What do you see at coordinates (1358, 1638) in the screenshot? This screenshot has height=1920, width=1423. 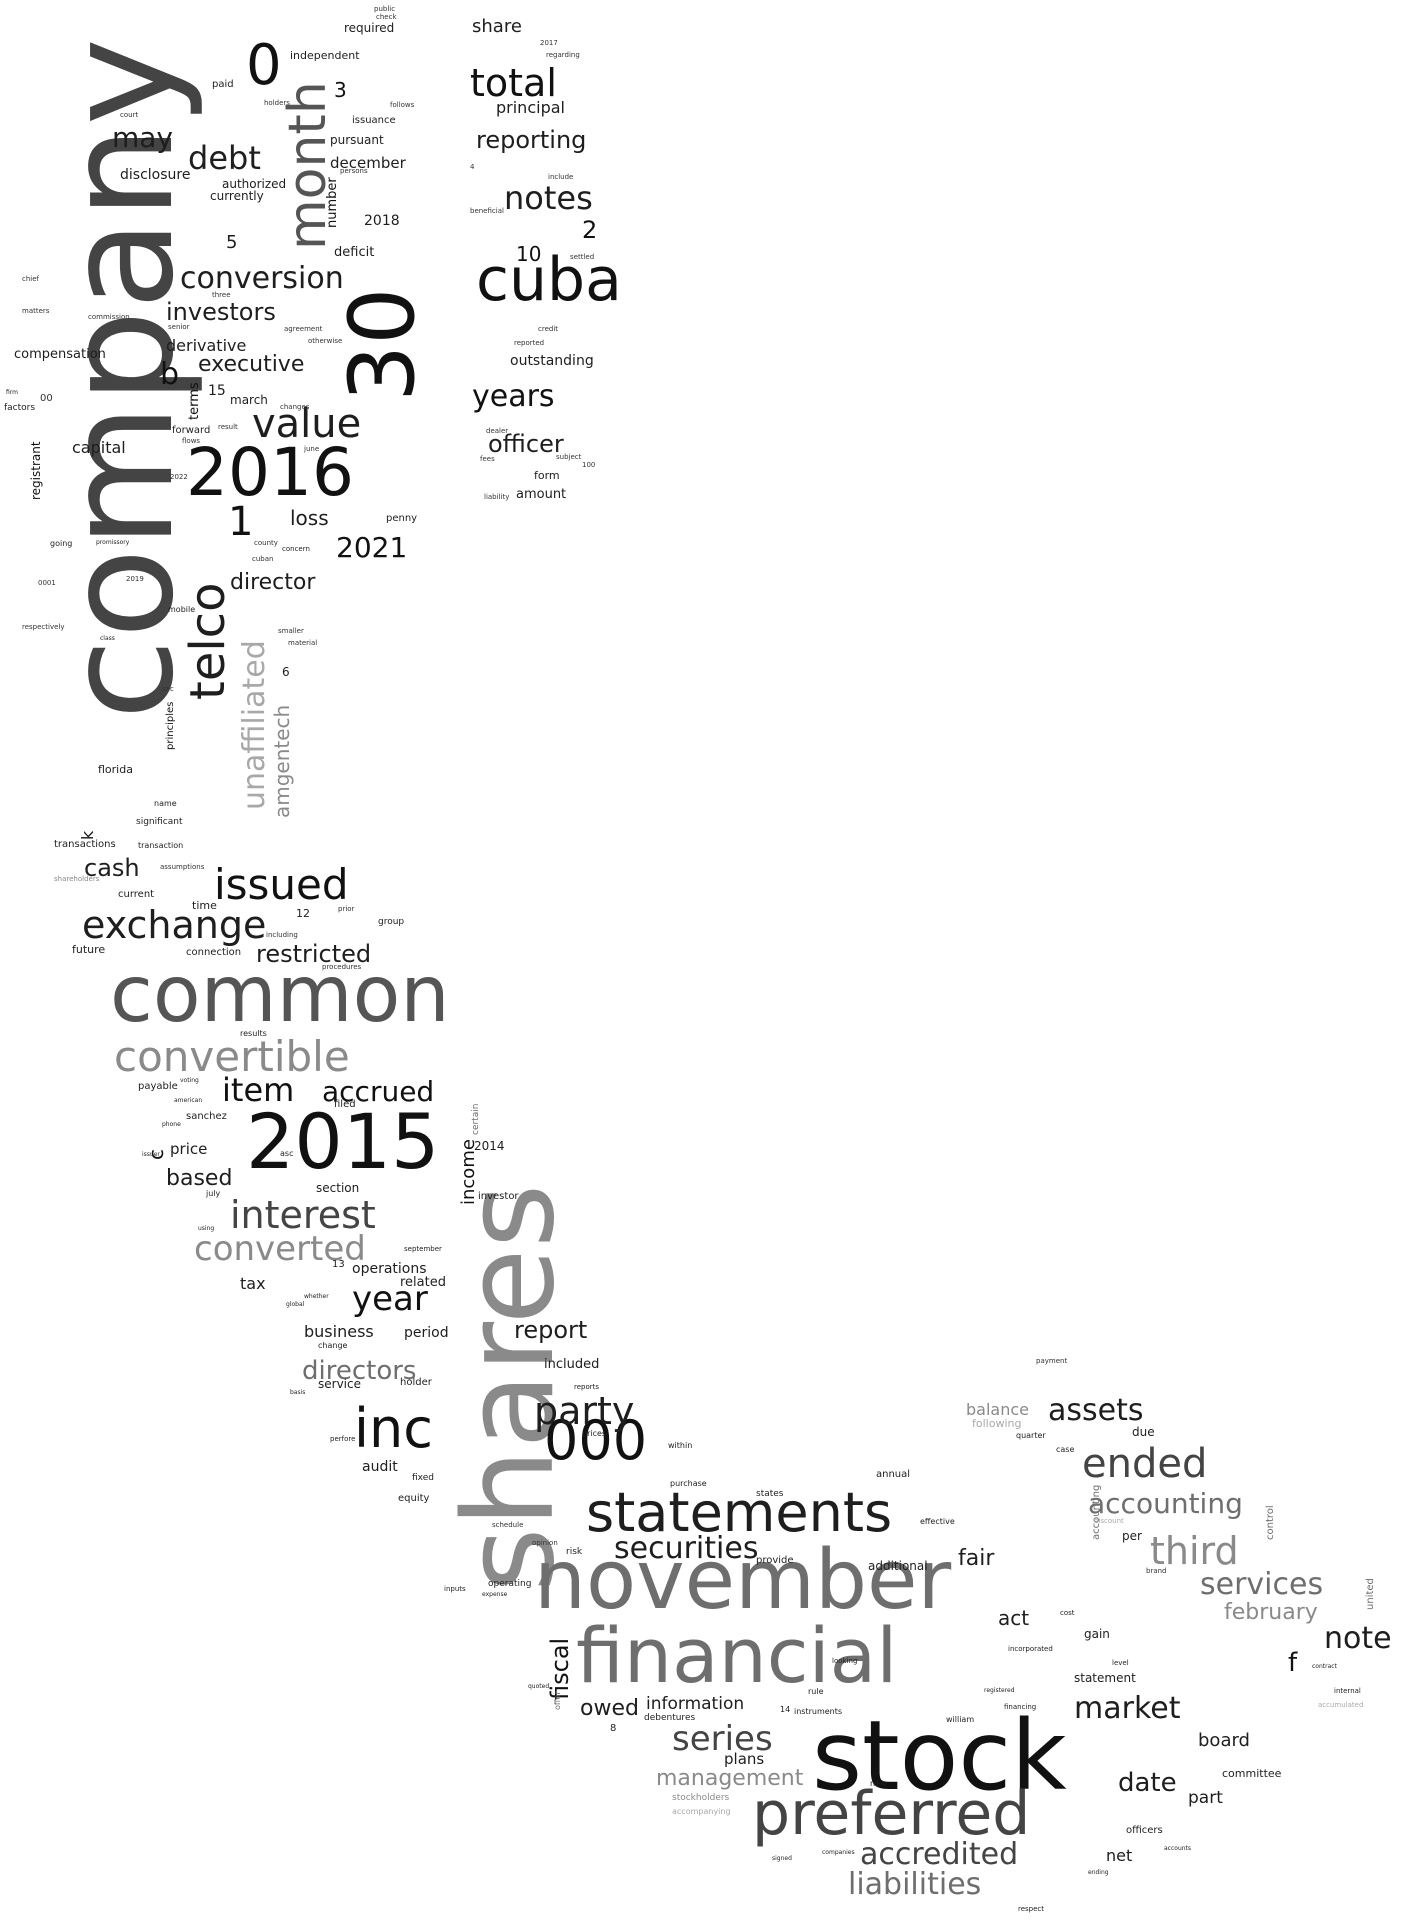 I see `word-note: note` at bounding box center [1358, 1638].